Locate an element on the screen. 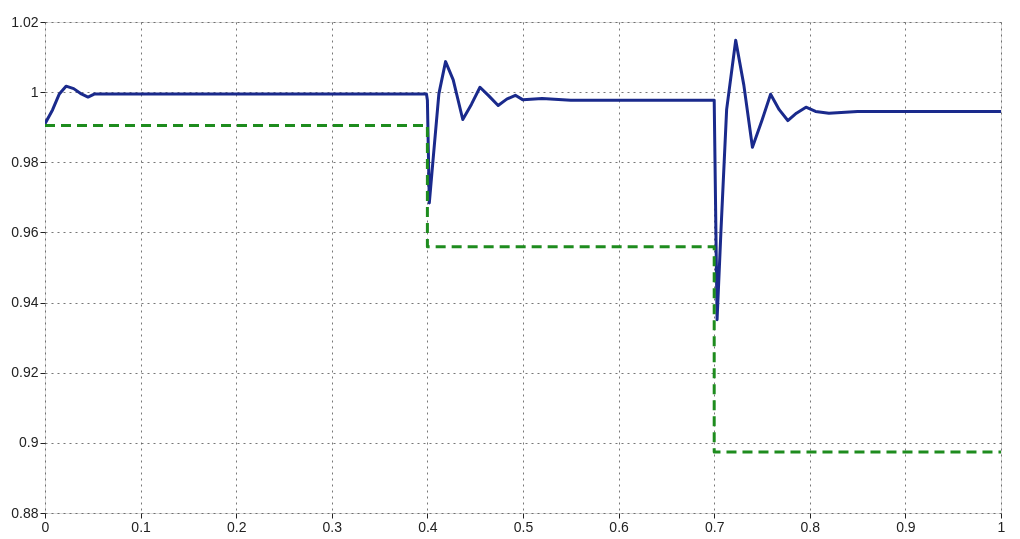 The height and width of the screenshot is (539, 1020). x-tick-label: 0.8 is located at coordinates (810, 526).